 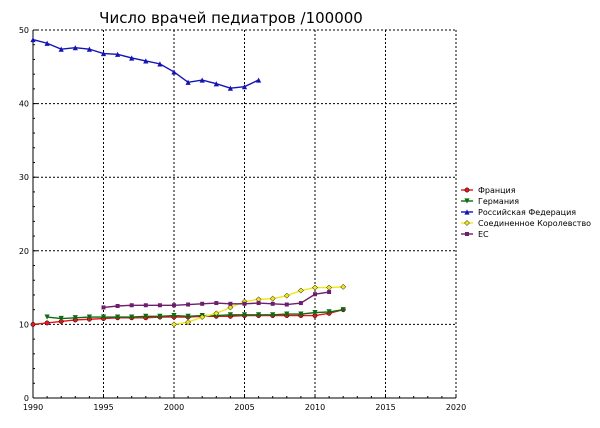 What do you see at coordinates (24, 177) in the screenshot?
I see `y-tick-label: 30` at bounding box center [24, 177].